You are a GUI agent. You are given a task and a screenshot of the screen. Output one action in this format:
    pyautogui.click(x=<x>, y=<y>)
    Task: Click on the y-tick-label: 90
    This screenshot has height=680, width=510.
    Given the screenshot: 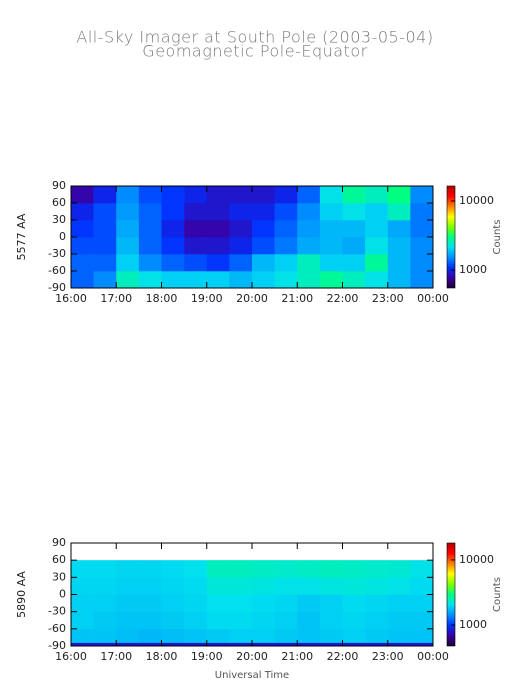 What is the action you would take?
    pyautogui.click(x=59, y=542)
    